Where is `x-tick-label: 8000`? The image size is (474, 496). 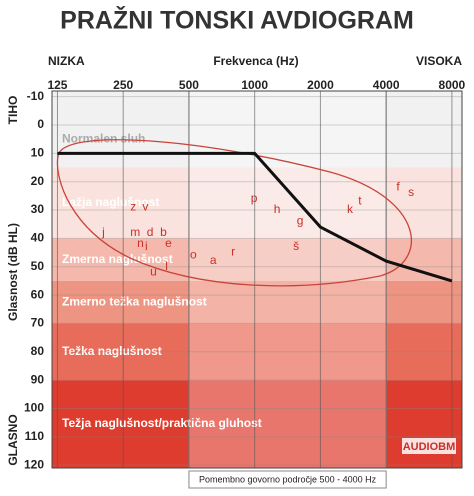 x-tick-label: 8000 is located at coordinates (452, 85).